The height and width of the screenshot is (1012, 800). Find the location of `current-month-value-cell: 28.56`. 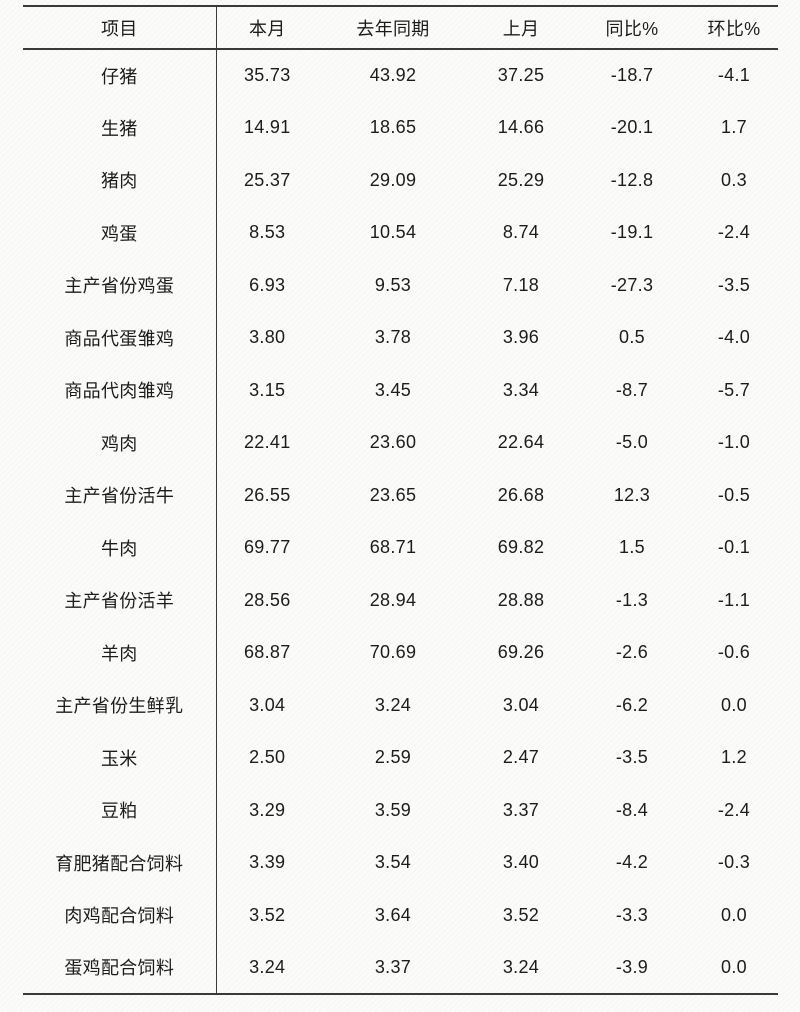

current-month-value-cell: 28.56 is located at coordinates (267, 599).